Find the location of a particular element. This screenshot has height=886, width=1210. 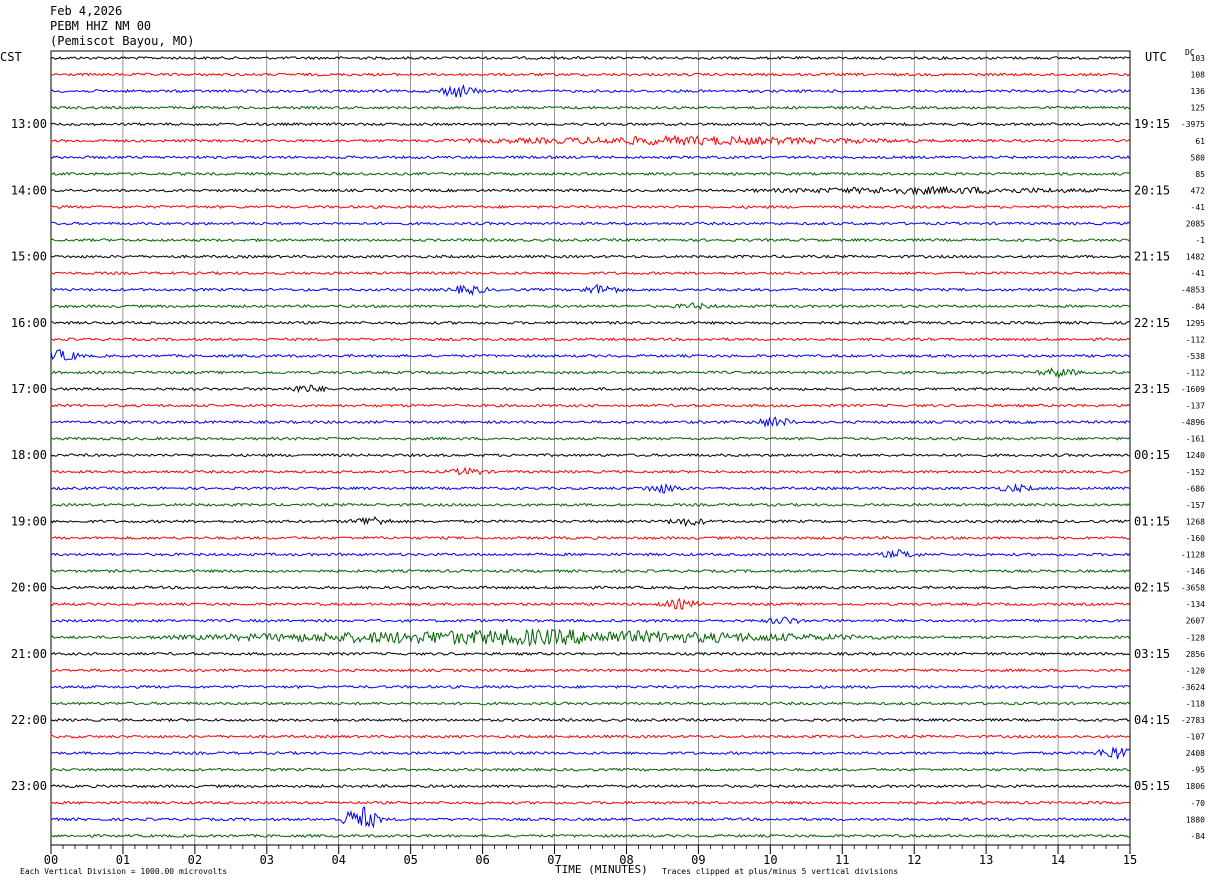

dc-offset-label: 108 is located at coordinates (1198, 75).